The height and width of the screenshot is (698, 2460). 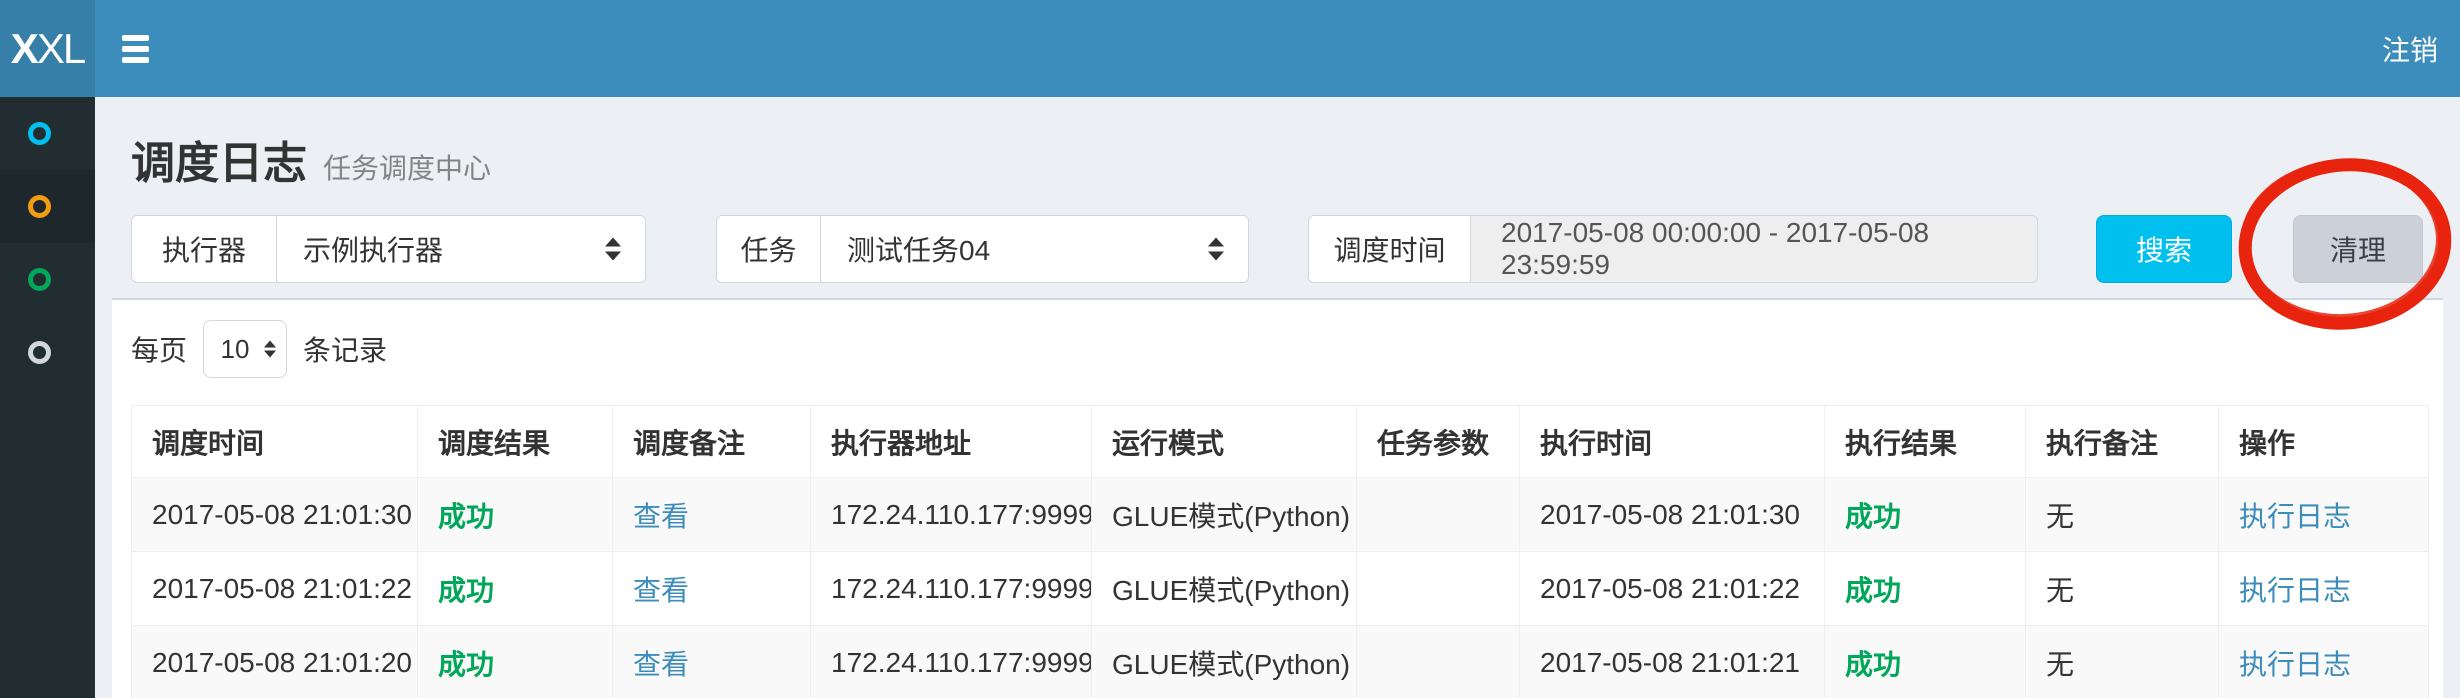 What do you see at coordinates (1277, 48) in the screenshot?
I see `navbar-body: 注销` at bounding box center [1277, 48].